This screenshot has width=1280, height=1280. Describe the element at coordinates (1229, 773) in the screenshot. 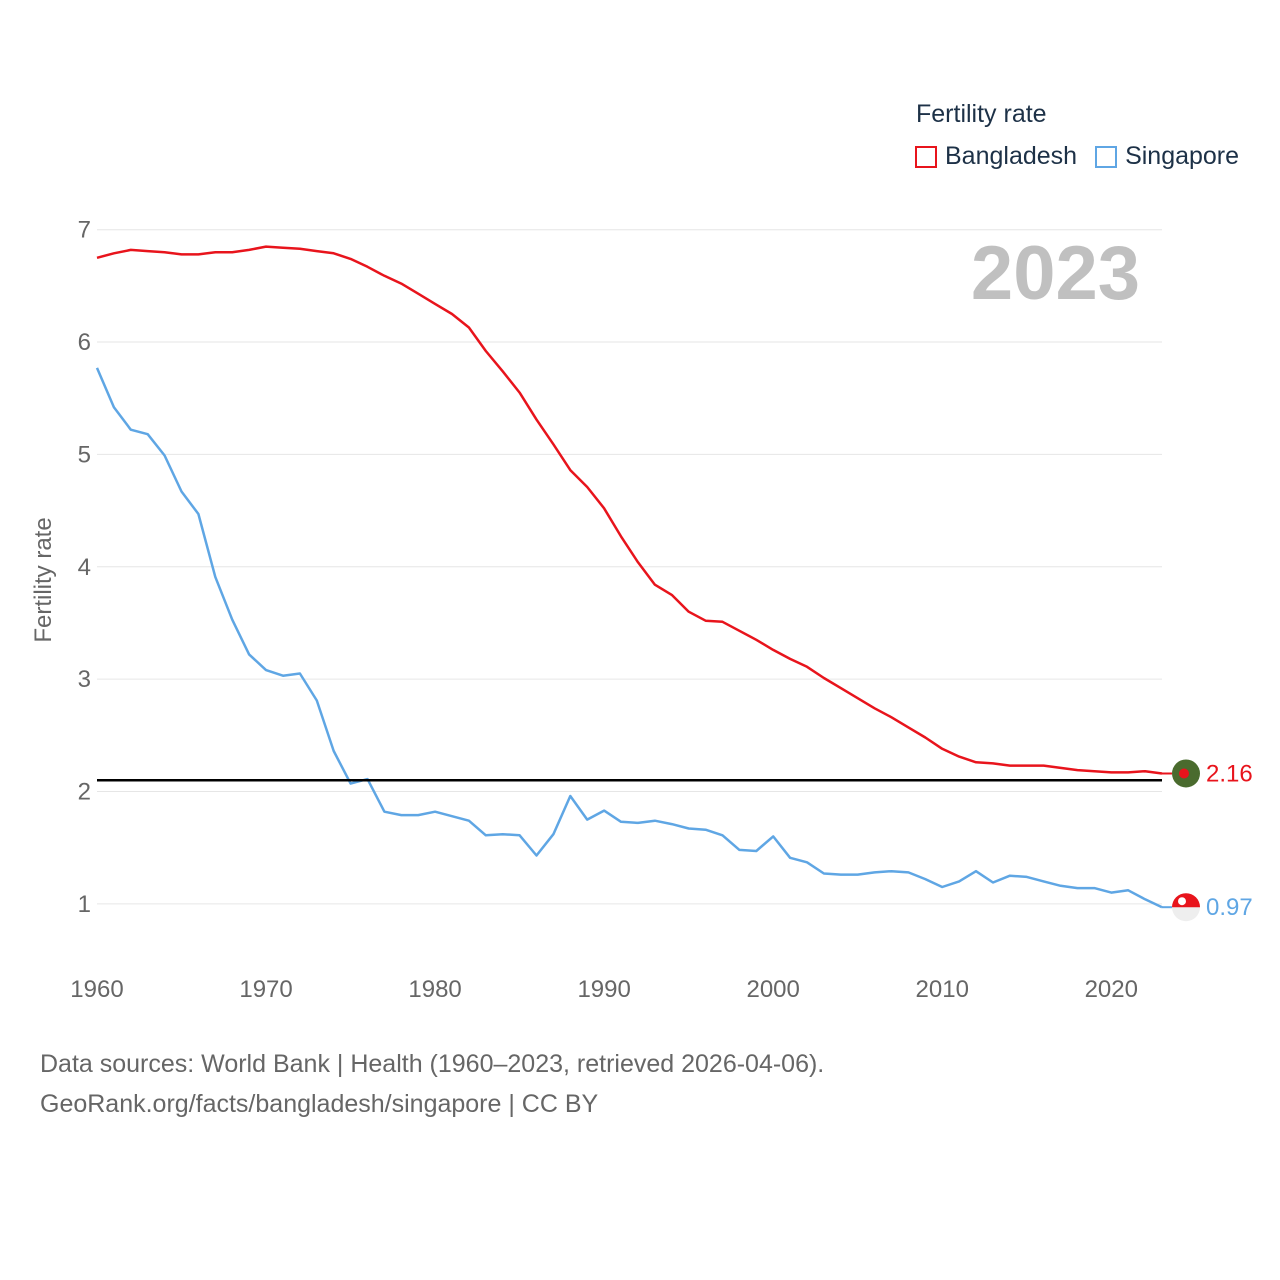

I see `end-value-label-bangladesh: 2.16` at that location.